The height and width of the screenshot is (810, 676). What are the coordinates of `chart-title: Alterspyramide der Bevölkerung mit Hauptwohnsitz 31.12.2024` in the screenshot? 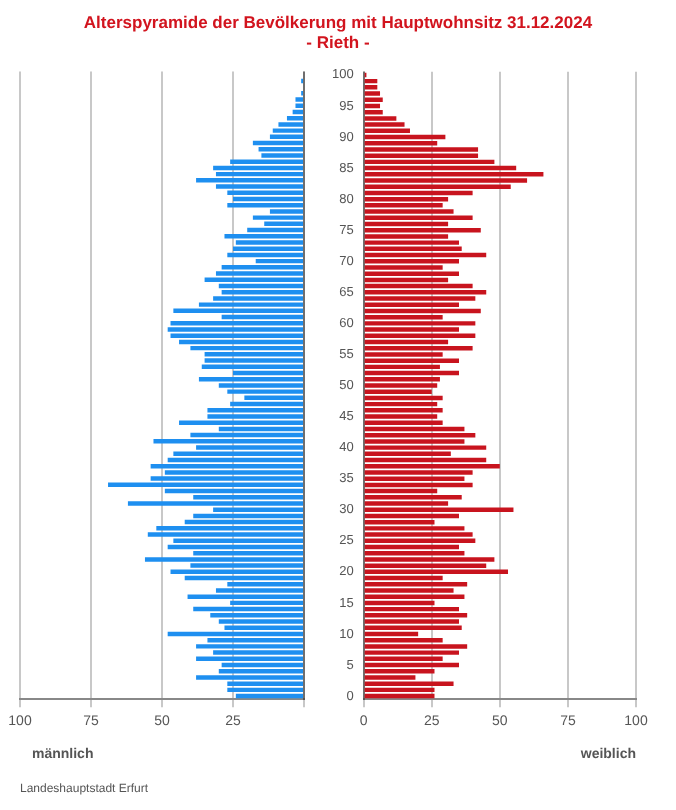 It's located at (338, 22).